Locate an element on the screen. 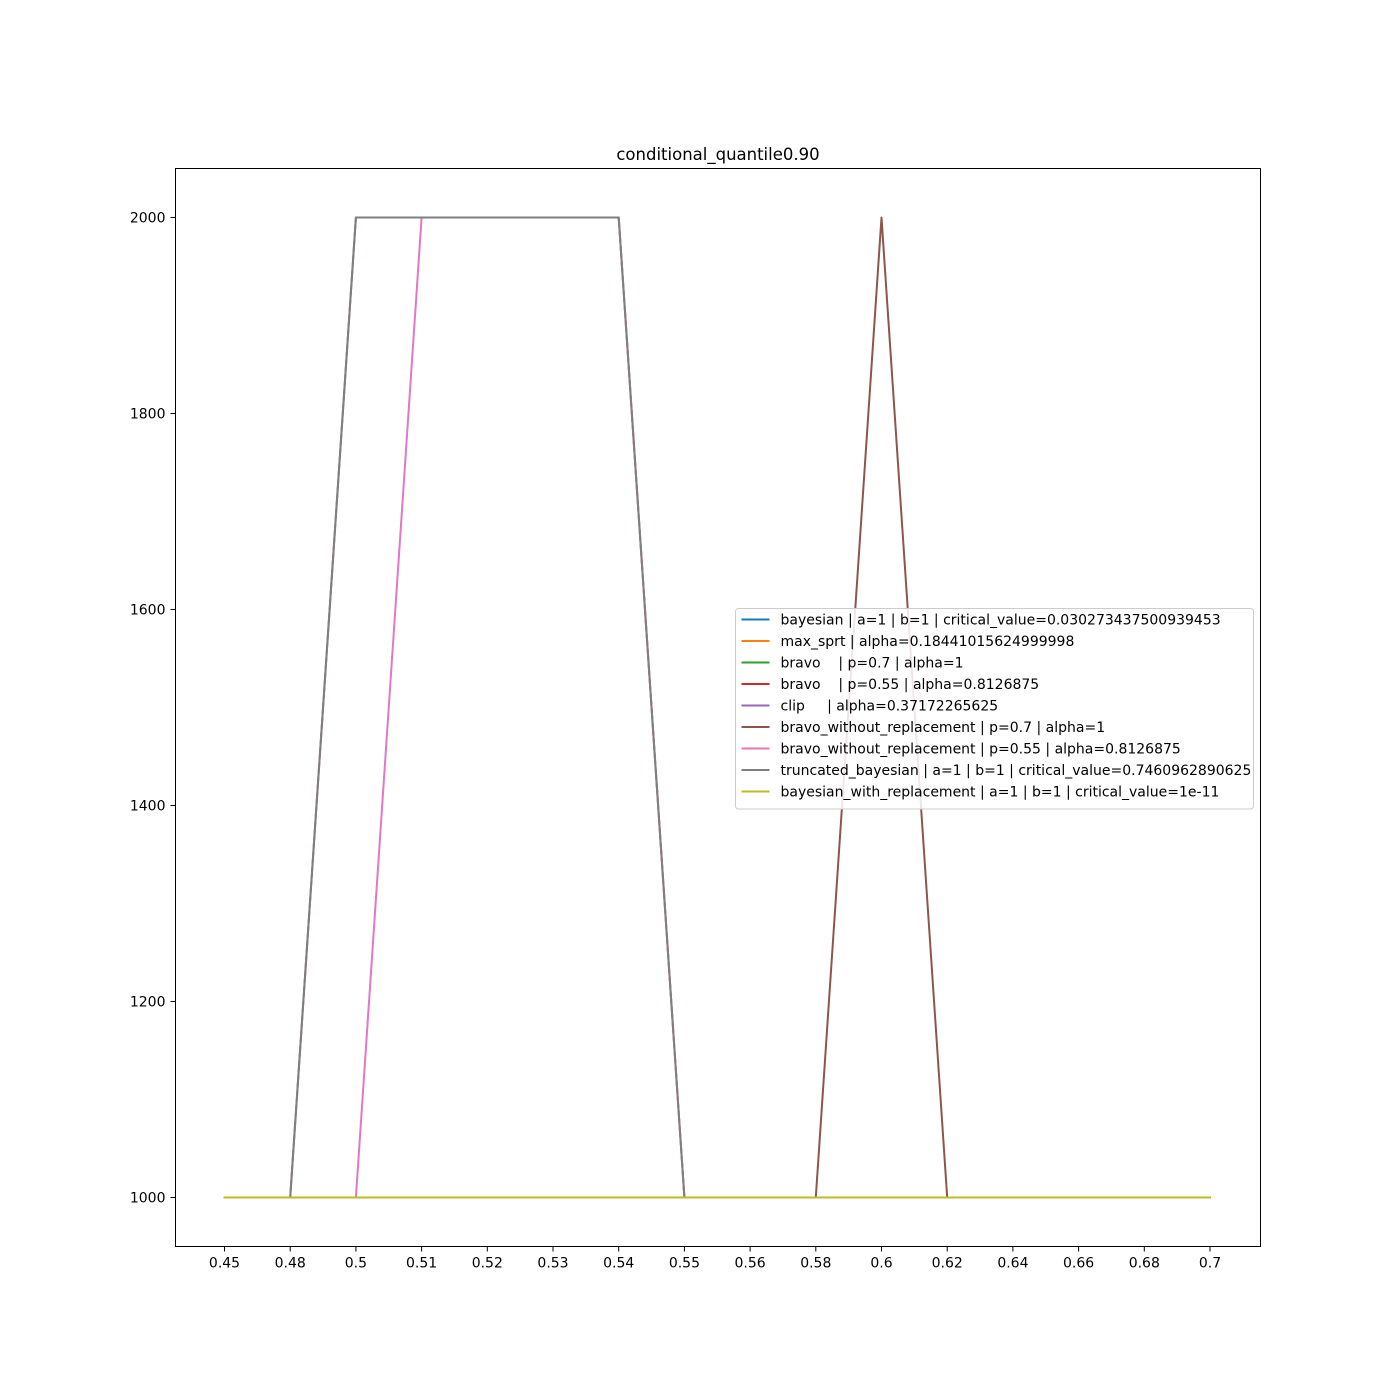  x-tick-label: 0.45 is located at coordinates (224, 1264).